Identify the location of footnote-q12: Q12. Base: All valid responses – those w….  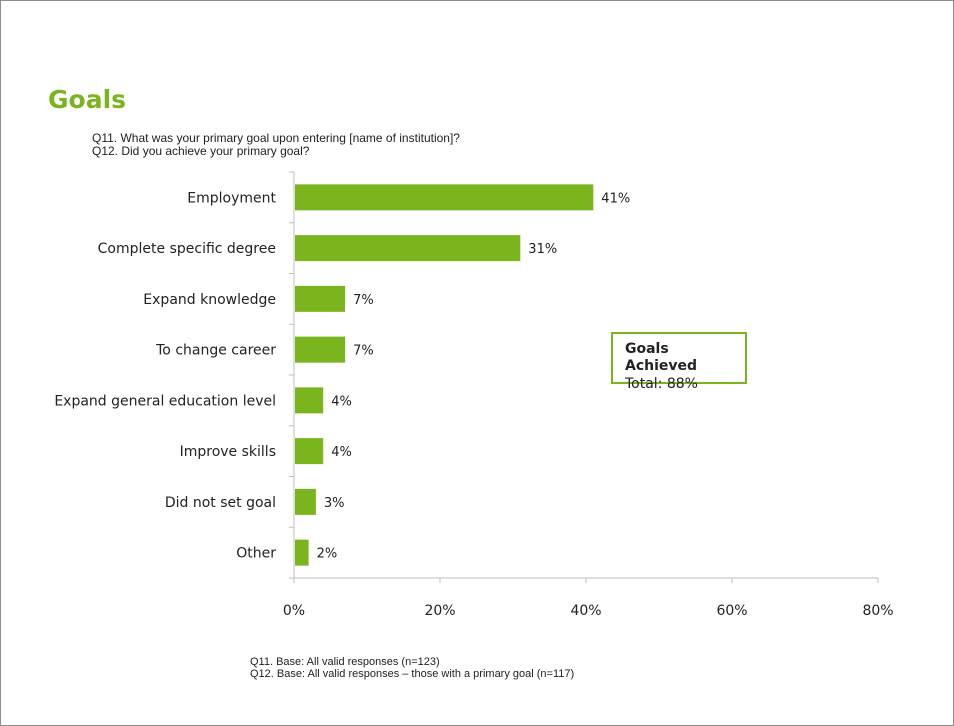
(412, 674).